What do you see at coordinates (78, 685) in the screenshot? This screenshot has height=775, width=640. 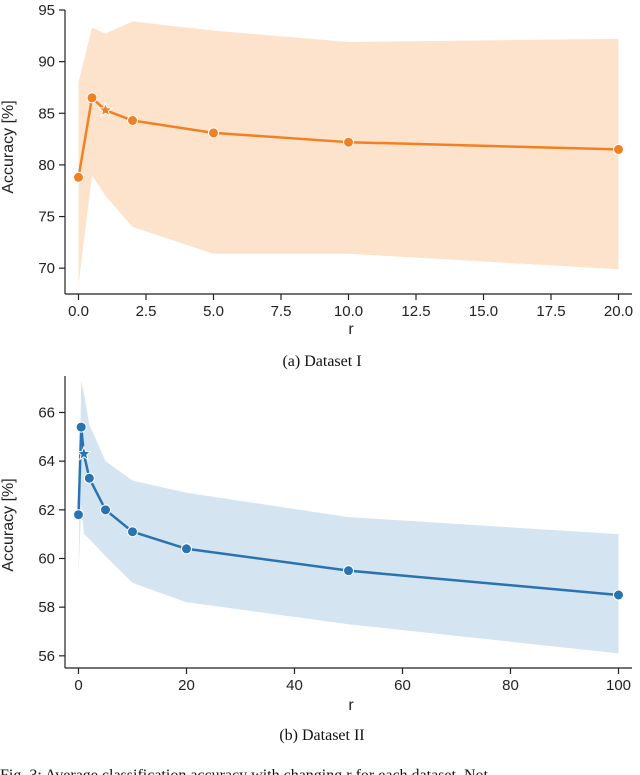 I see `x-tick-label: 0` at bounding box center [78, 685].